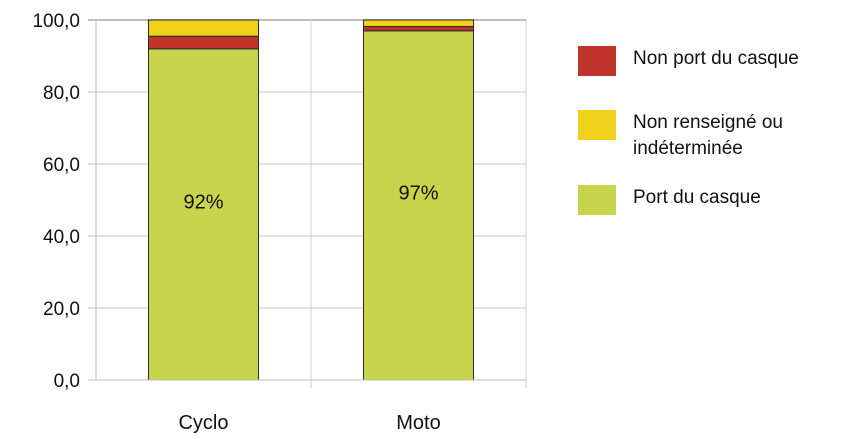 Image resolution: width=850 pixels, height=439 pixels. Describe the element at coordinates (56, 21) in the screenshot. I see `y-tick-label: 100,0` at that location.